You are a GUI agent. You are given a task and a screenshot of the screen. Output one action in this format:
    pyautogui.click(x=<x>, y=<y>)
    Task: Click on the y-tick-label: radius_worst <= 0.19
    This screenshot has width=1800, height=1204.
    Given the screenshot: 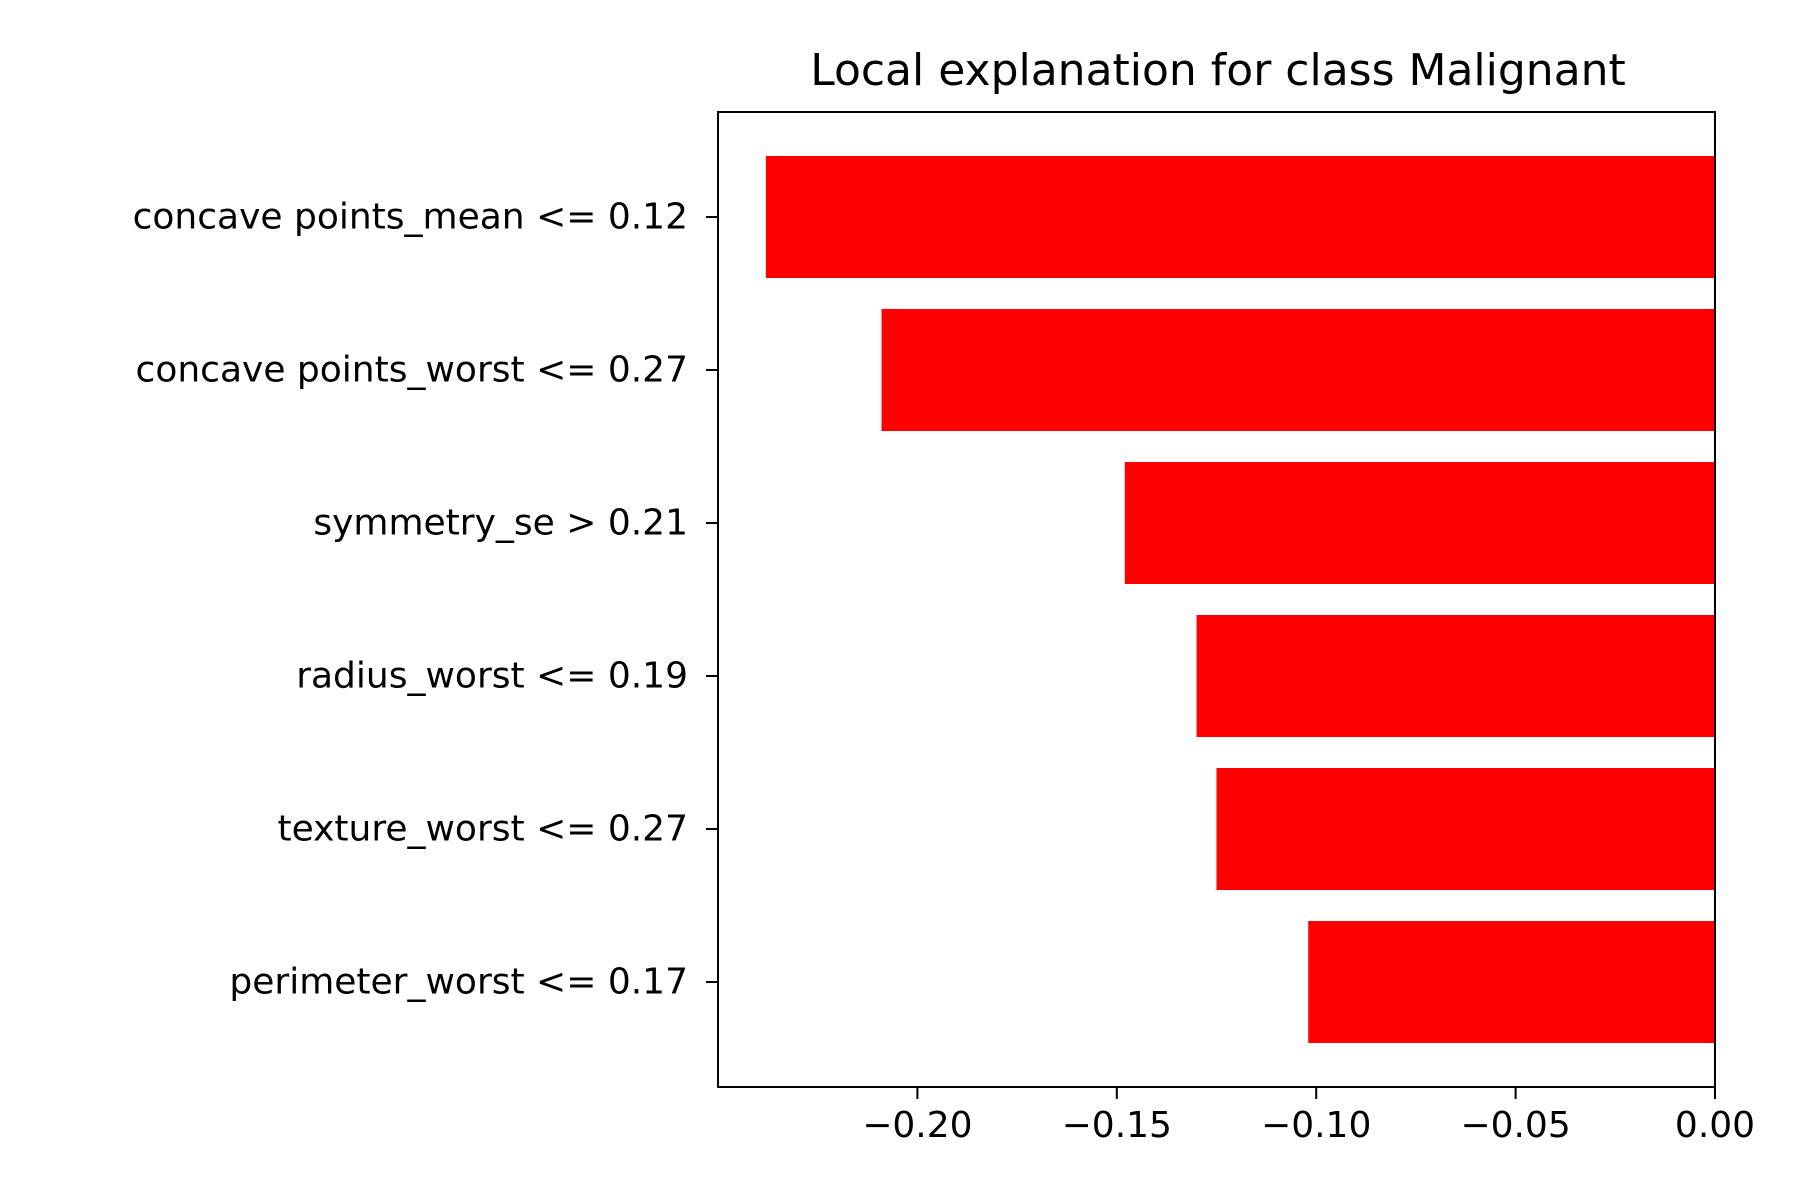 What is the action you would take?
    pyautogui.click(x=492, y=676)
    